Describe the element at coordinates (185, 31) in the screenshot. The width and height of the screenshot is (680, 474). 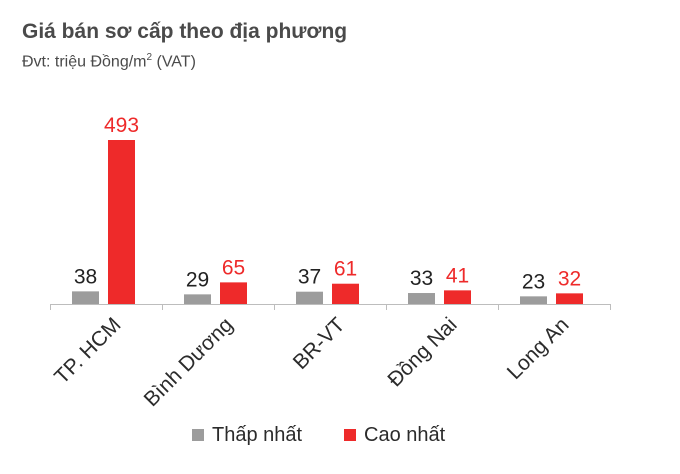
I see `chart-title: Giá bán sơ cấp theo địa phương` at that location.